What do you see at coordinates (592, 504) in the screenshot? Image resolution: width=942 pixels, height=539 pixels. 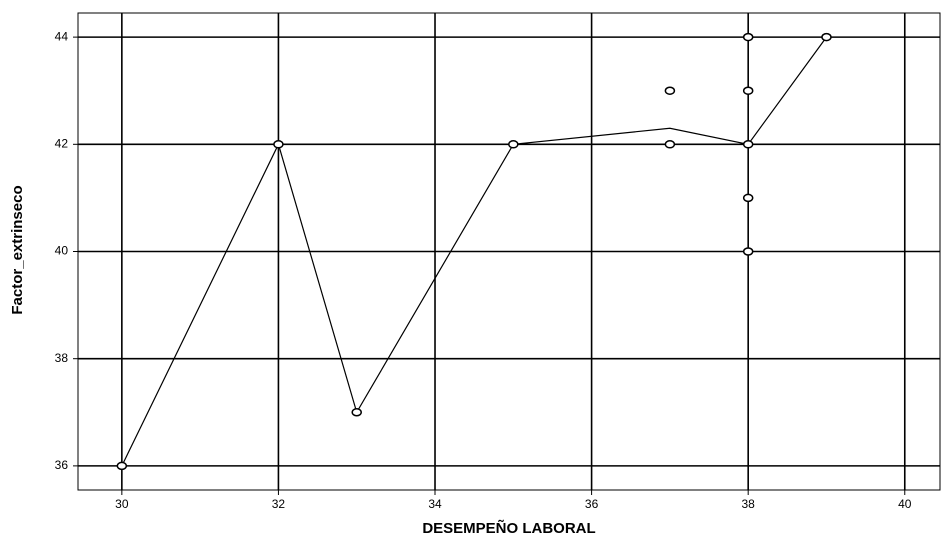 I see `x-tick-label: 36` at bounding box center [592, 504].